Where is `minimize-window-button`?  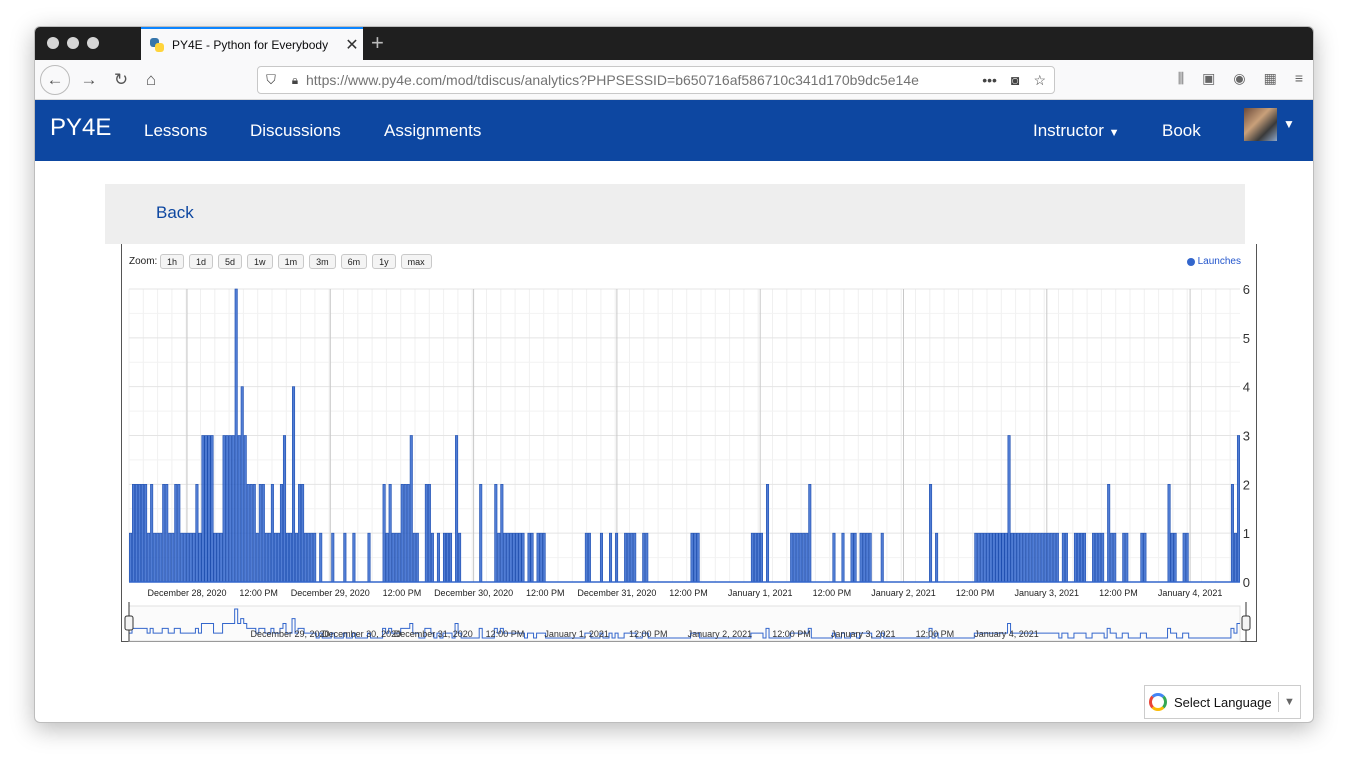 minimize-window-button is located at coordinates (73, 43).